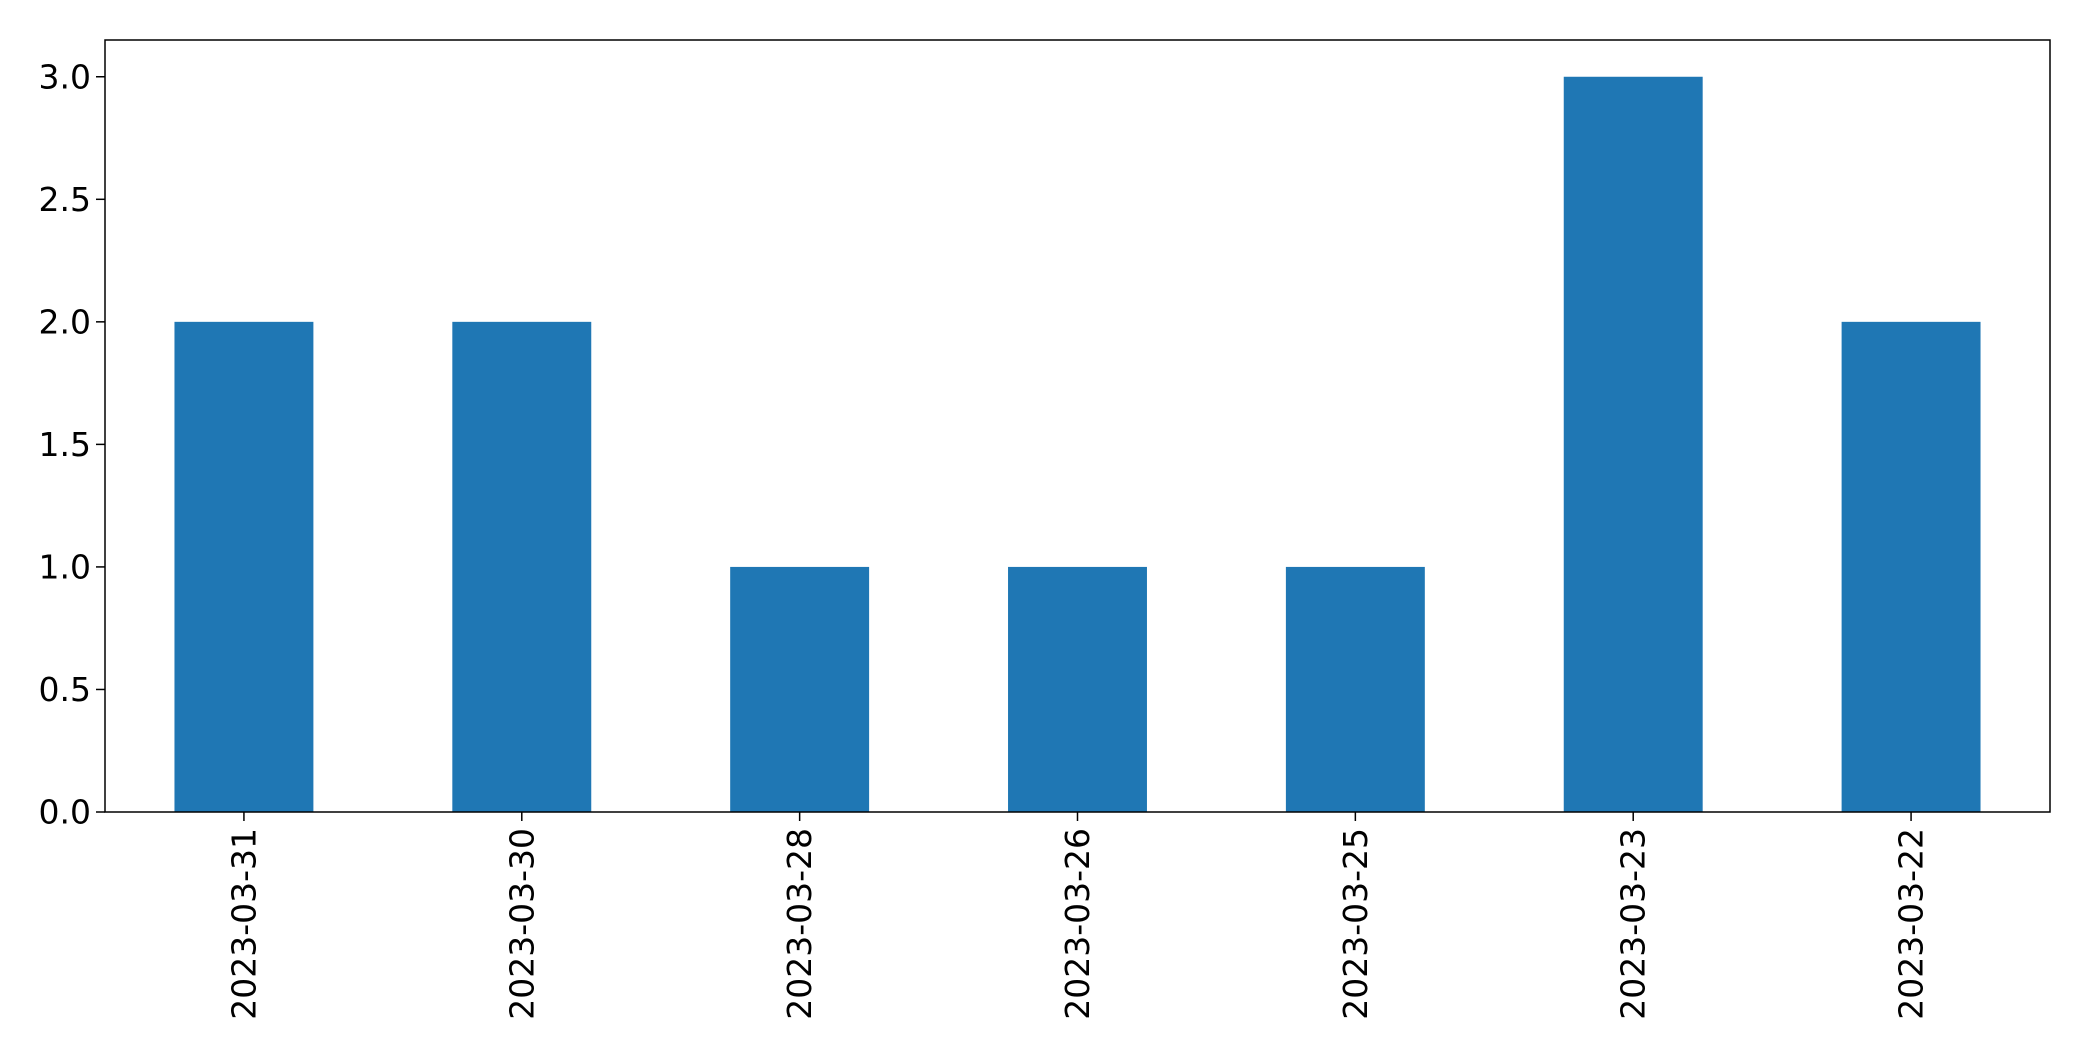 The width and height of the screenshot is (2082, 1061). What do you see at coordinates (799, 924) in the screenshot?
I see `x-tick-label: 2023-03-28` at bounding box center [799, 924].